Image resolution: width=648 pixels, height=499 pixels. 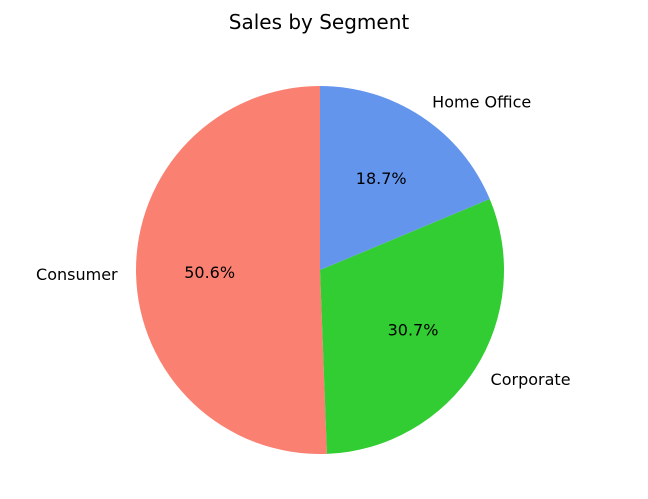 I want to click on pie-slice-home-office, so click(x=405, y=178).